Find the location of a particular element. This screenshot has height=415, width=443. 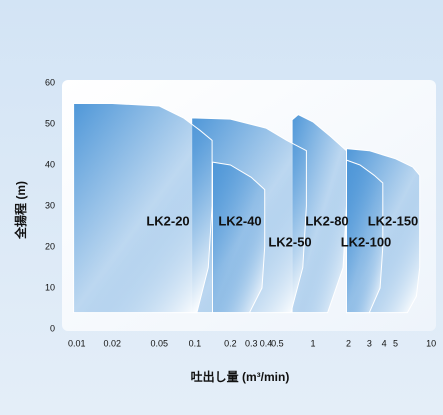

x-tick-label: 0.4 is located at coordinates (266, 343).